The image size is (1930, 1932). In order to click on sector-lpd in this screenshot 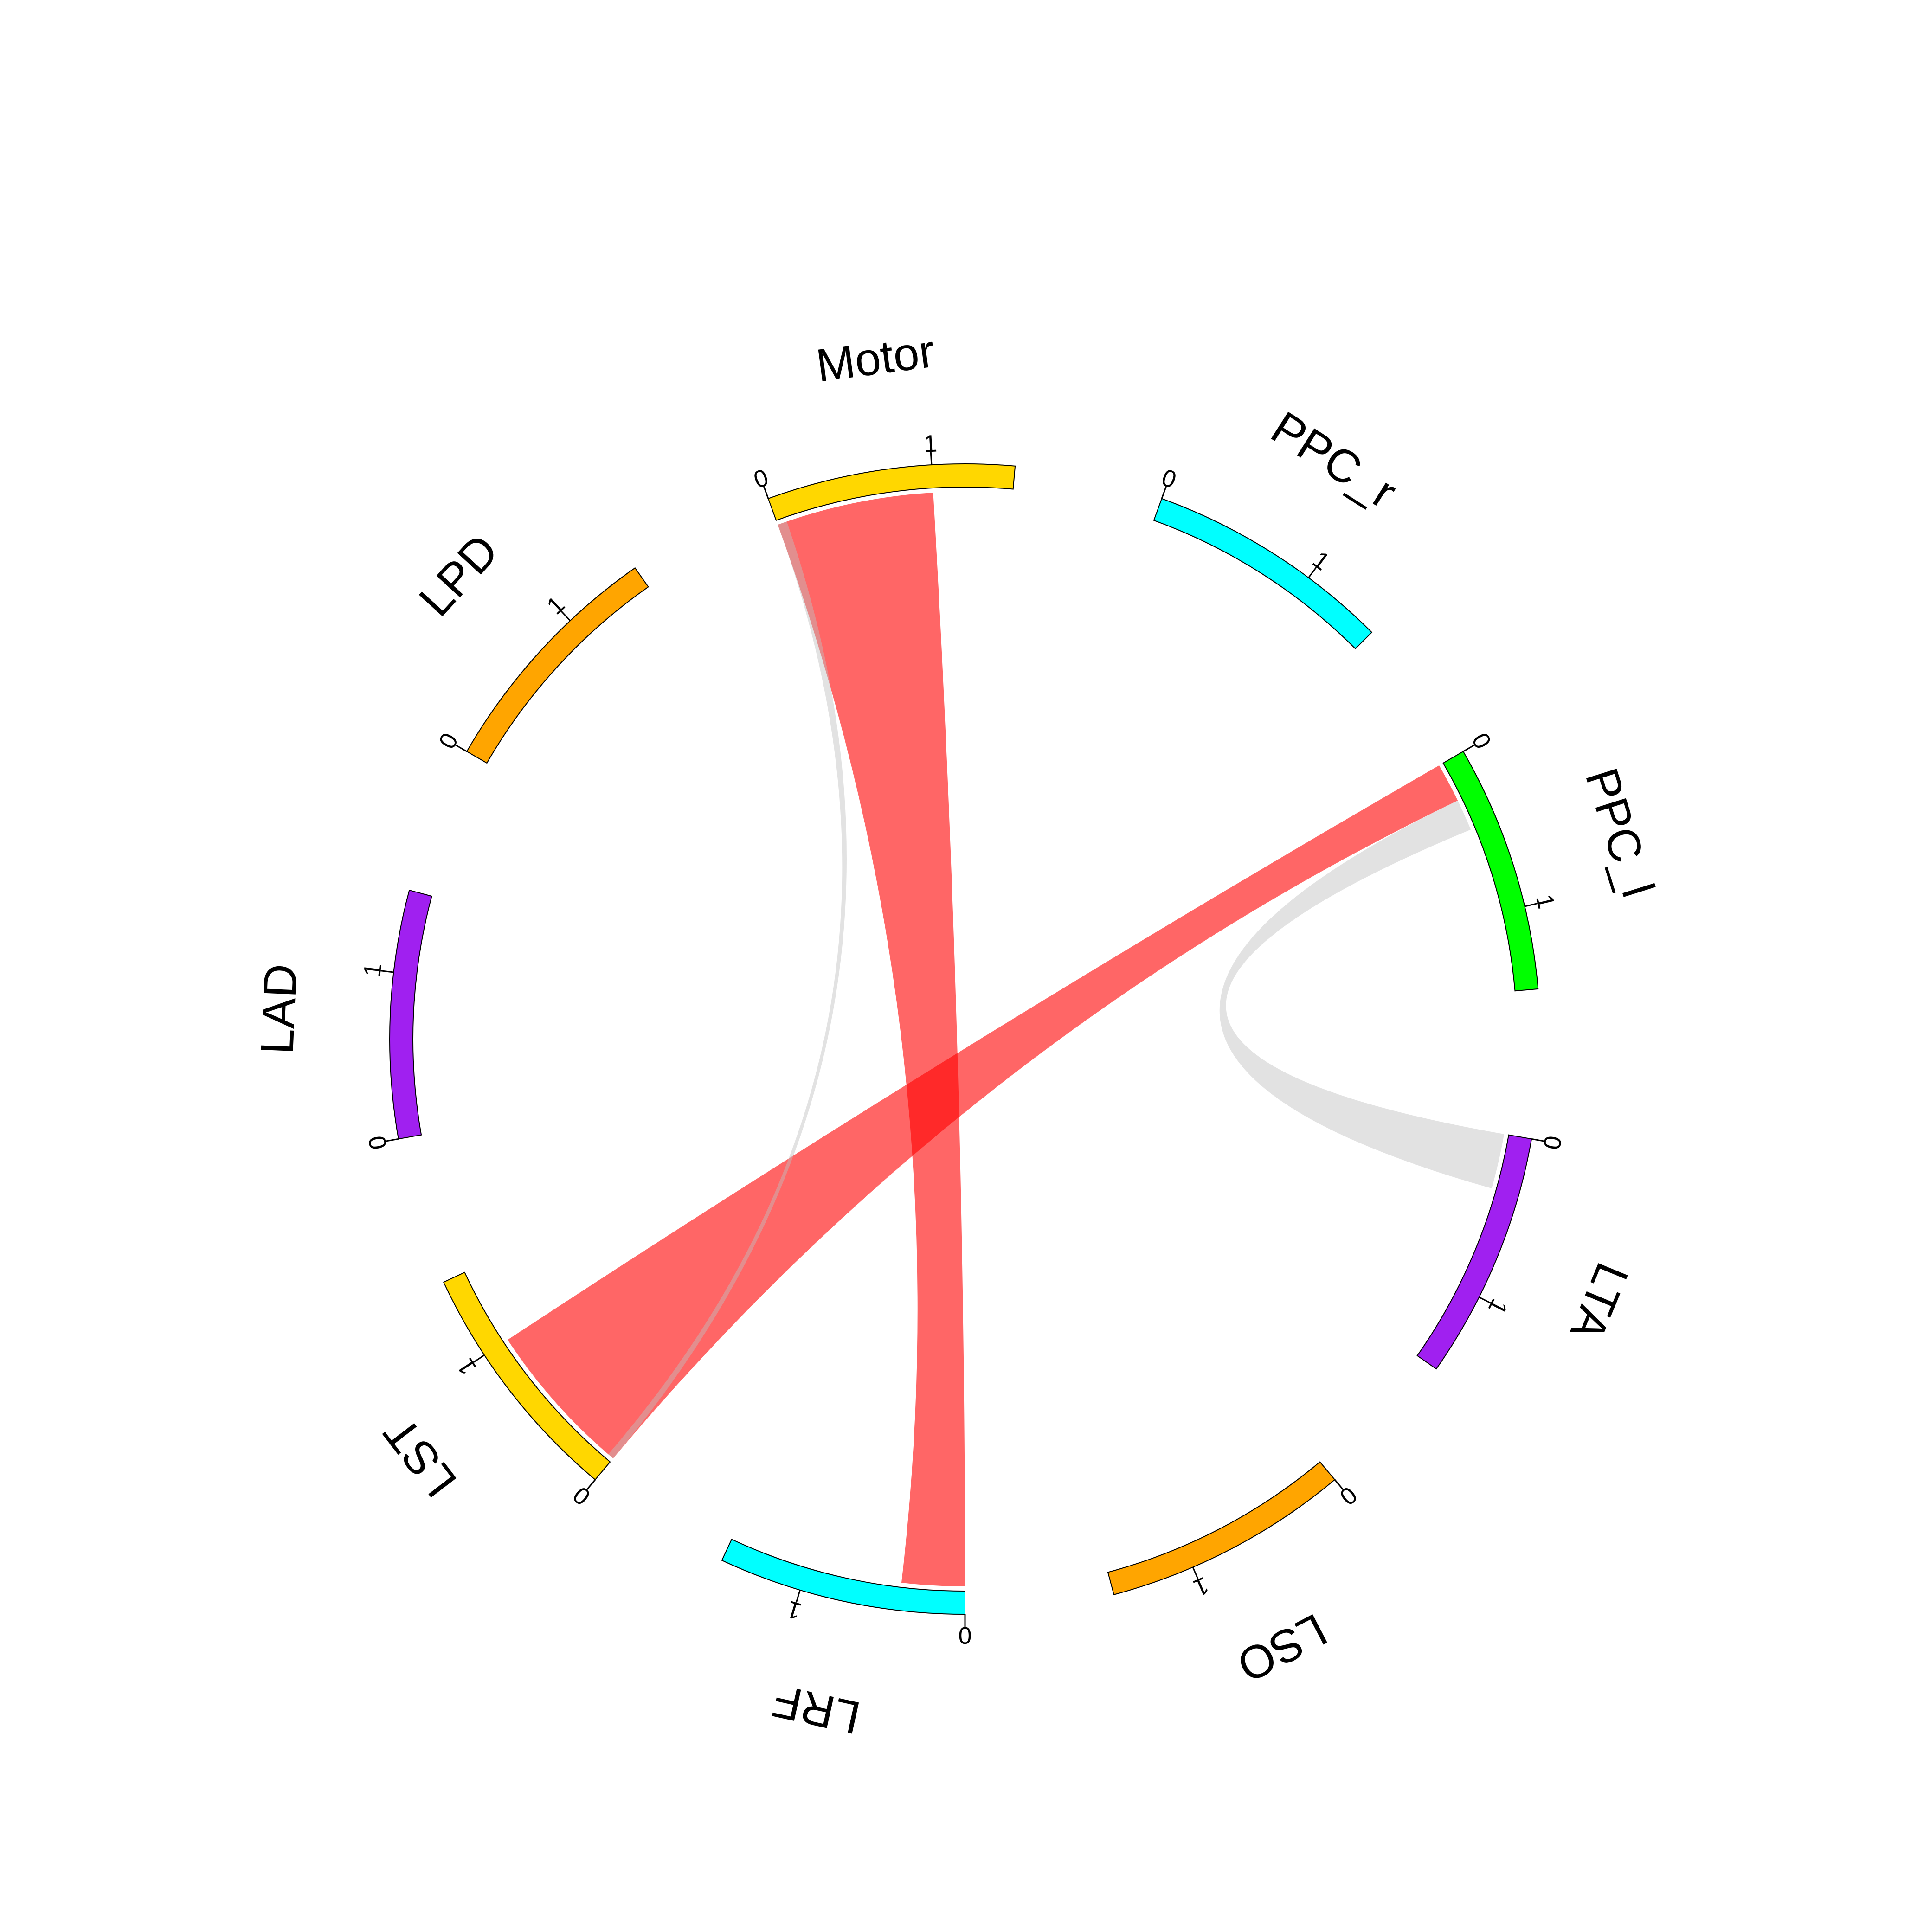, I will do `click(557, 665)`.